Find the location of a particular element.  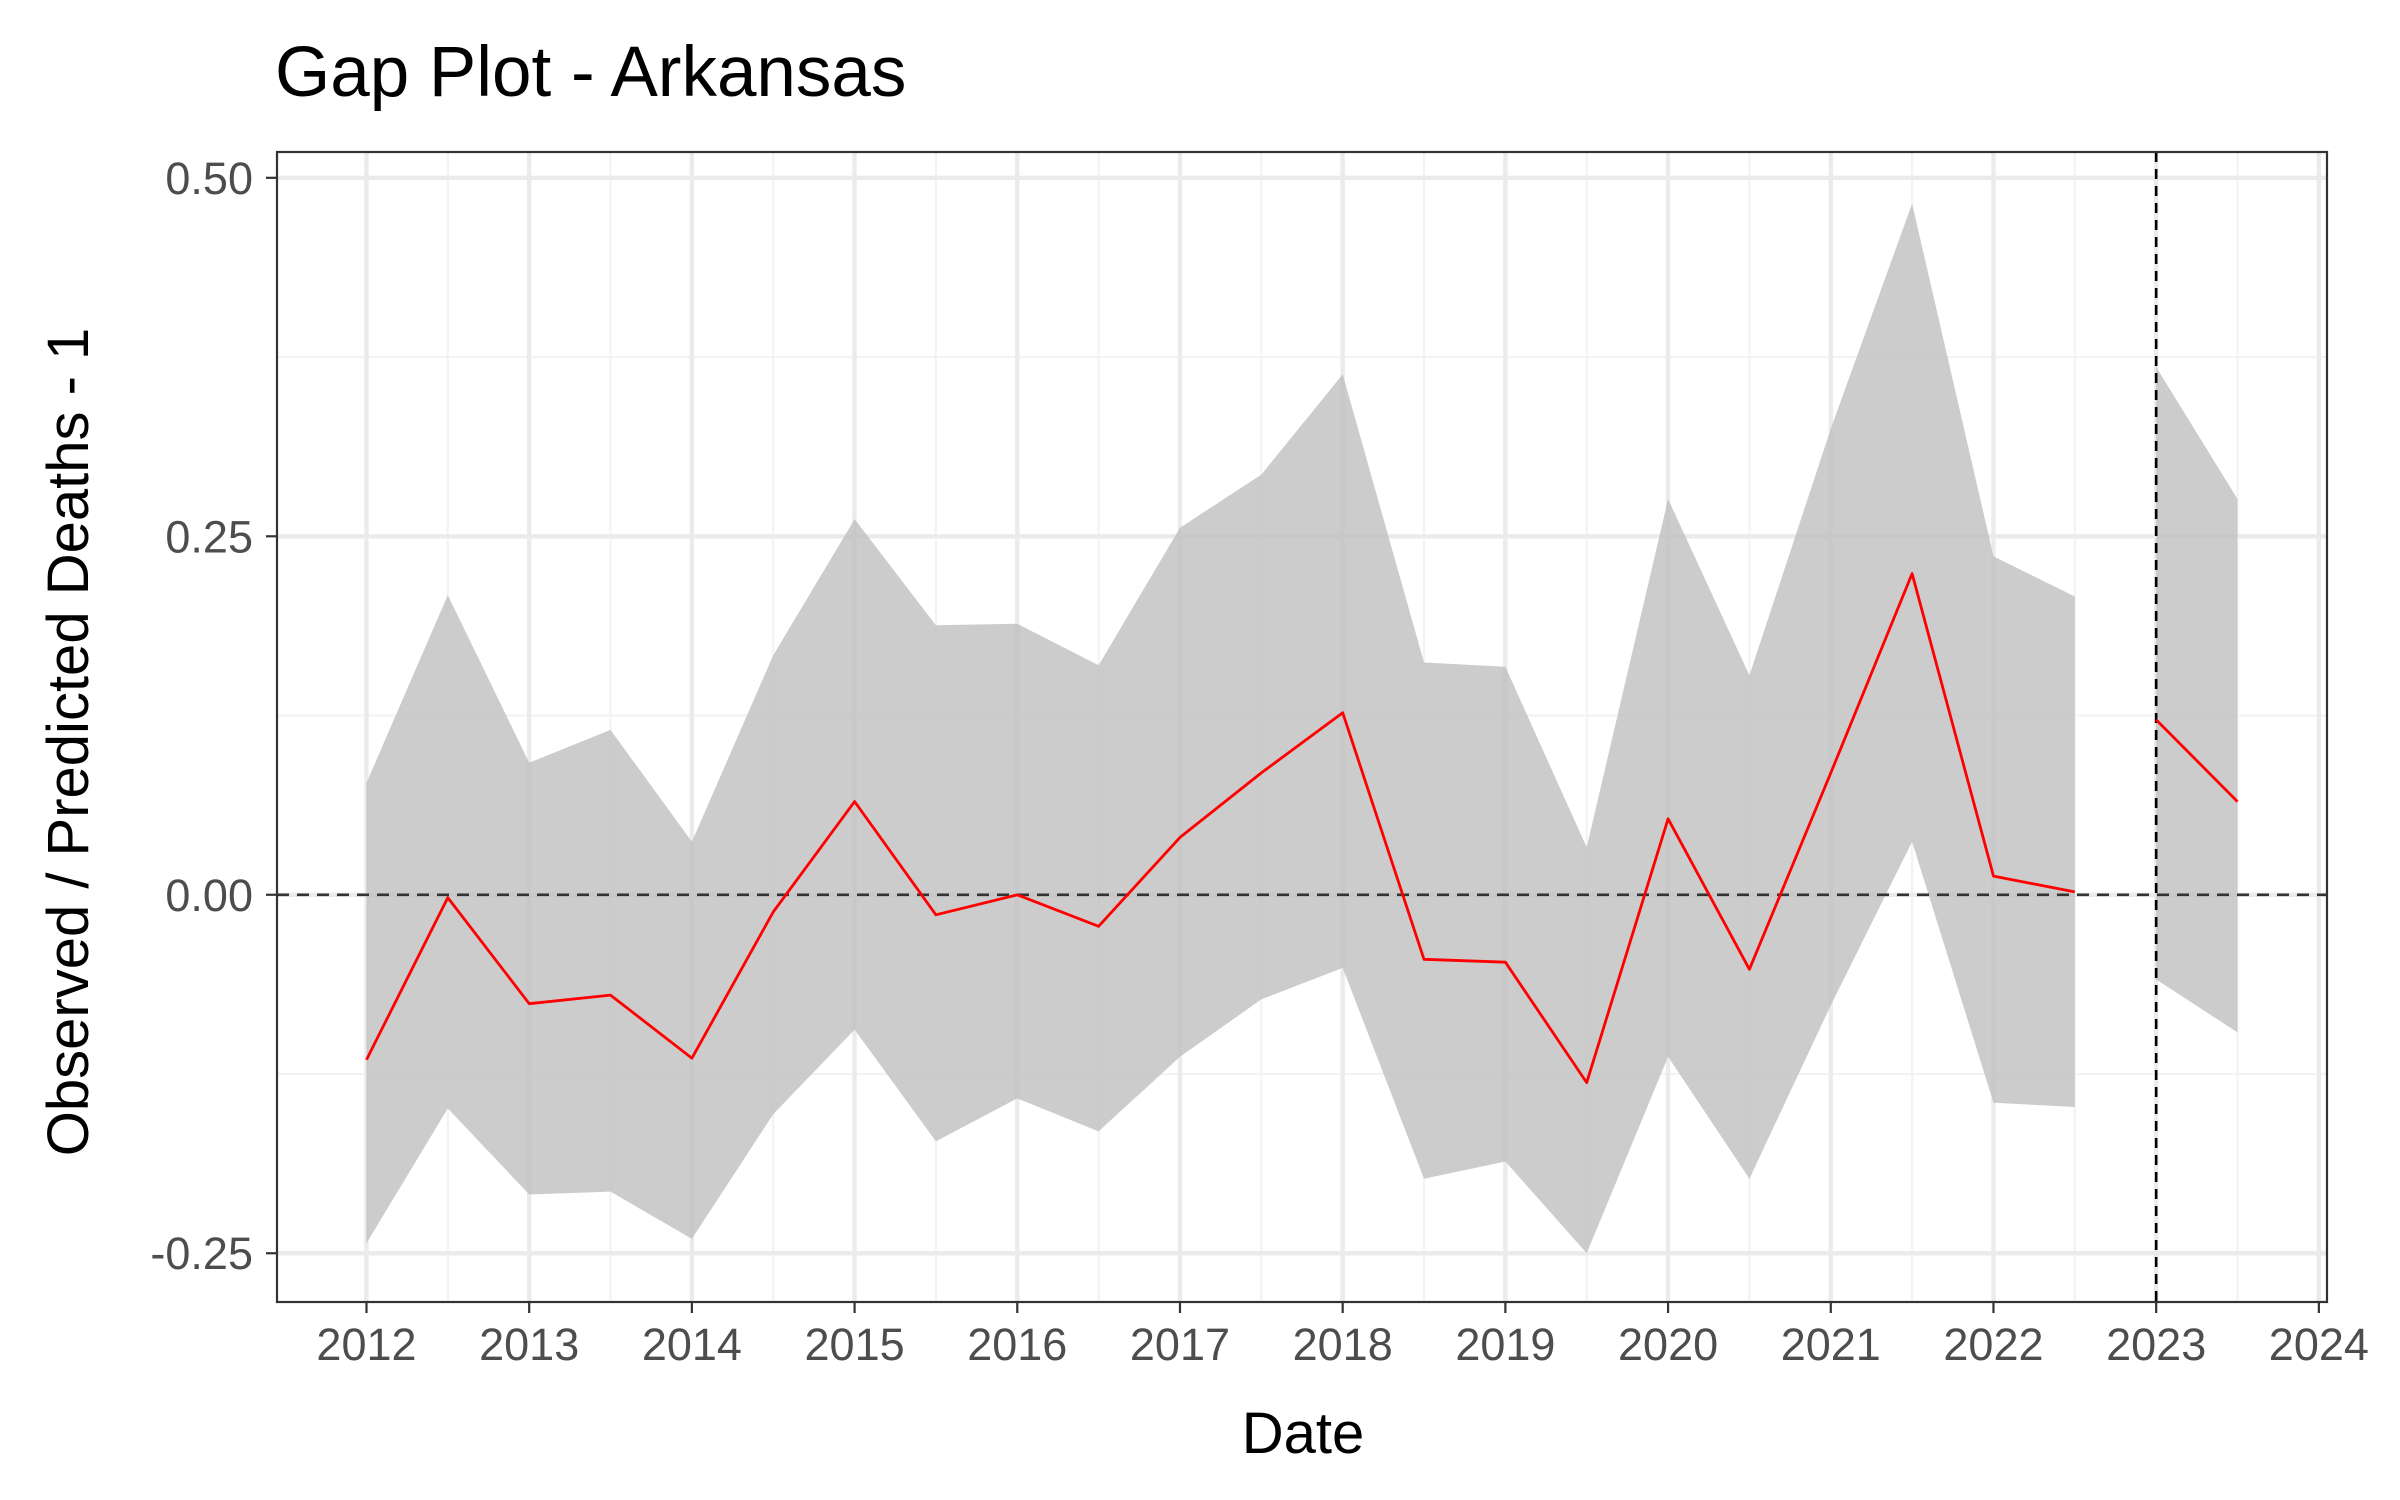

x-tick-label: 2019 is located at coordinates (1505, 1344).